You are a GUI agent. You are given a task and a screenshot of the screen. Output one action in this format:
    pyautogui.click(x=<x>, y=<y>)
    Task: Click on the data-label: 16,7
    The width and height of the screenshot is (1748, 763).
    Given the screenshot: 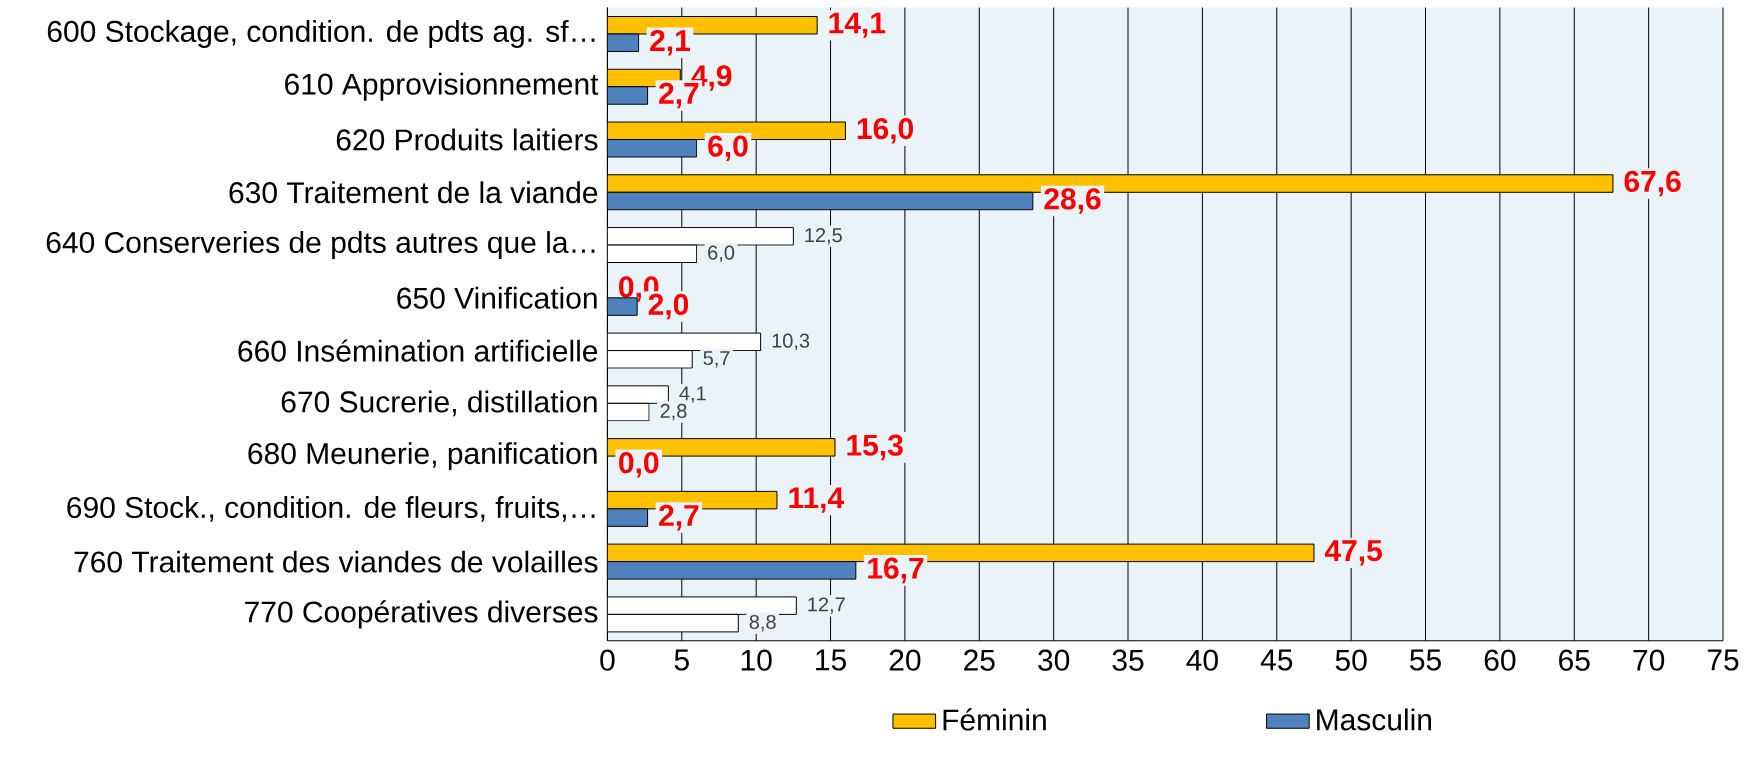 What is the action you would take?
    pyautogui.click(x=896, y=570)
    